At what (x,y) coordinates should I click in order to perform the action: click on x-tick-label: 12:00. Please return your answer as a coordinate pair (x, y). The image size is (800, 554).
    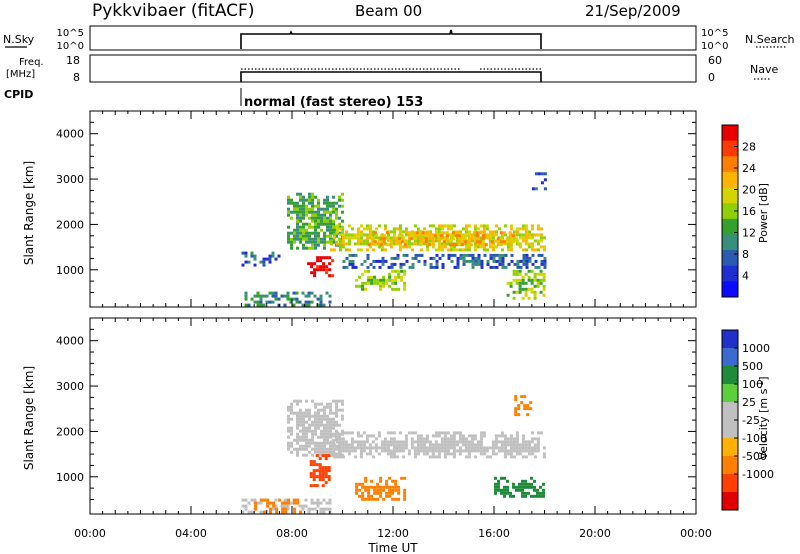
    Looking at the image, I should click on (393, 533).